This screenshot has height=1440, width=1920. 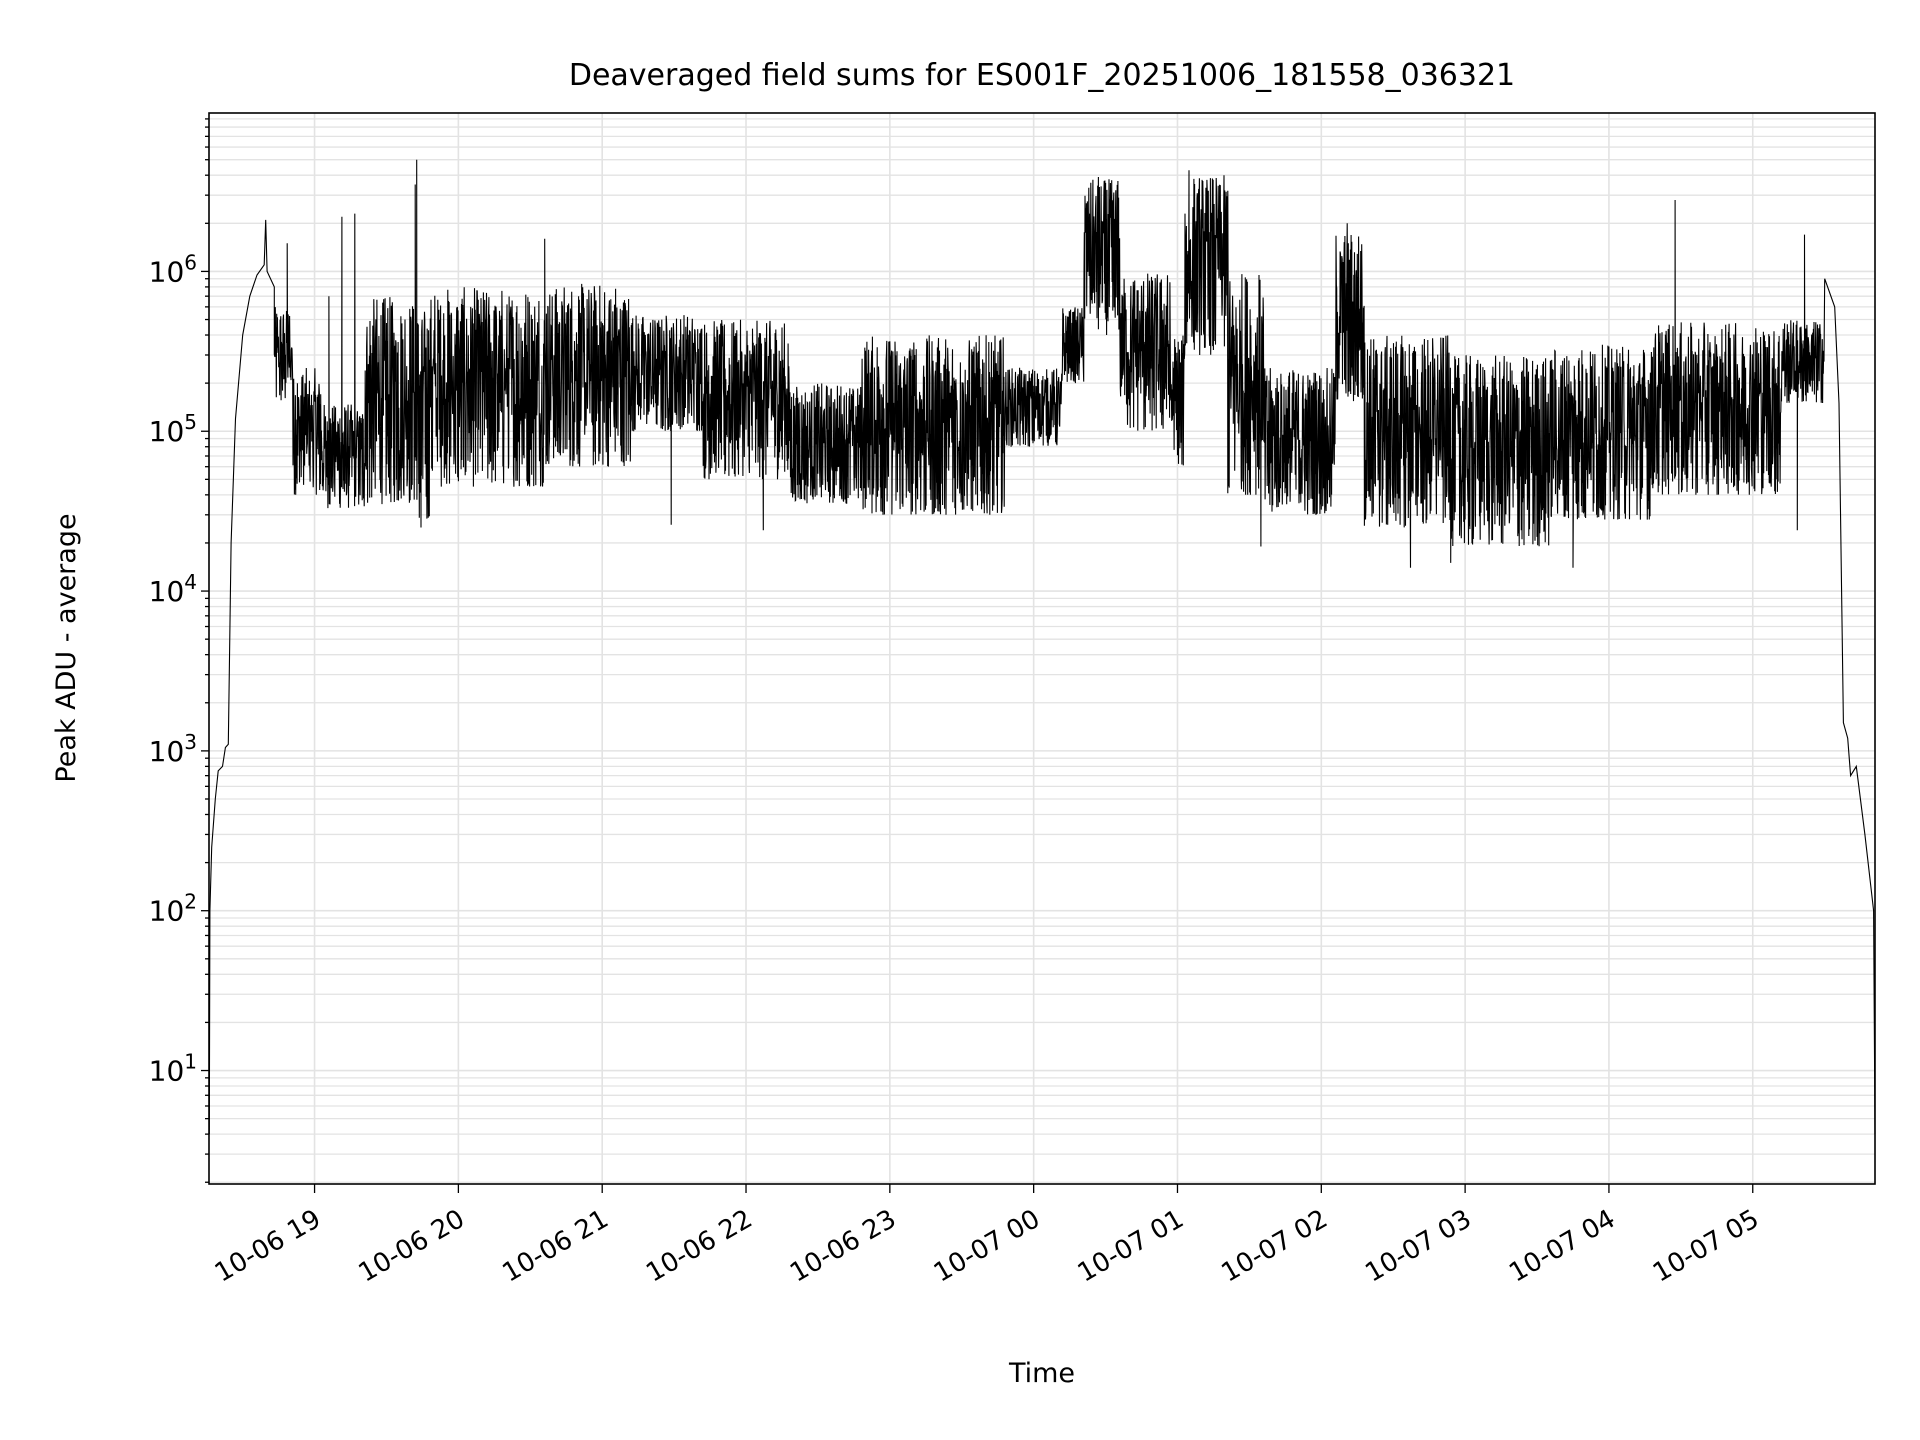 What do you see at coordinates (1562, 1246) in the screenshot?
I see `x-tick-label: 10-07 04` at bounding box center [1562, 1246].